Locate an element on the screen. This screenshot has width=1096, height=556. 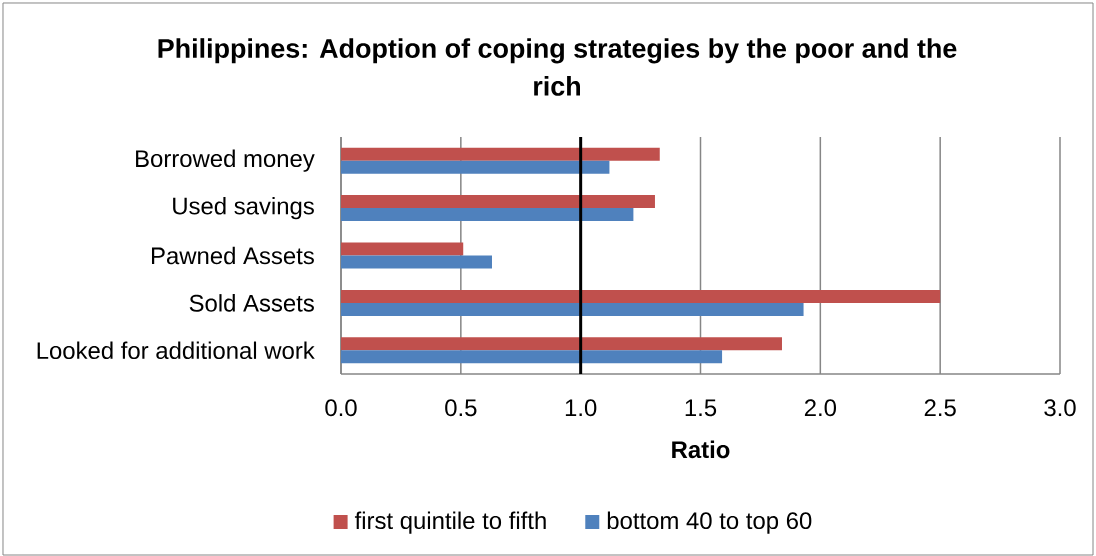
x-axis-title: Ratio is located at coordinates (701, 449).